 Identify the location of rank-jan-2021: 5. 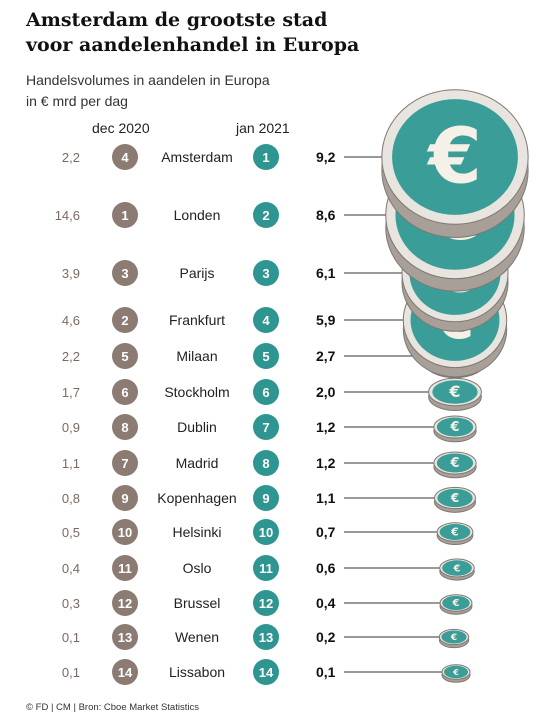
(265, 356).